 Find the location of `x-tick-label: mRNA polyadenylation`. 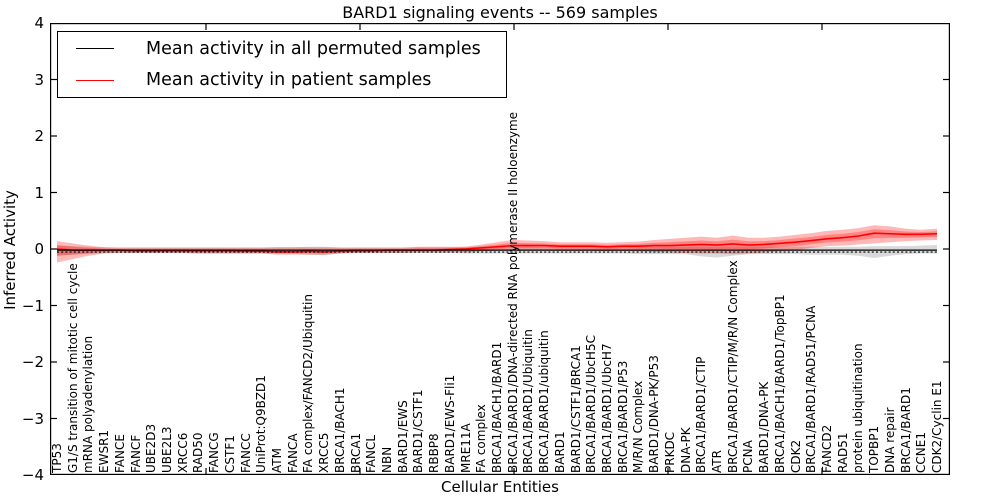

x-tick-label: mRNA polyadenylation is located at coordinates (88, 404).